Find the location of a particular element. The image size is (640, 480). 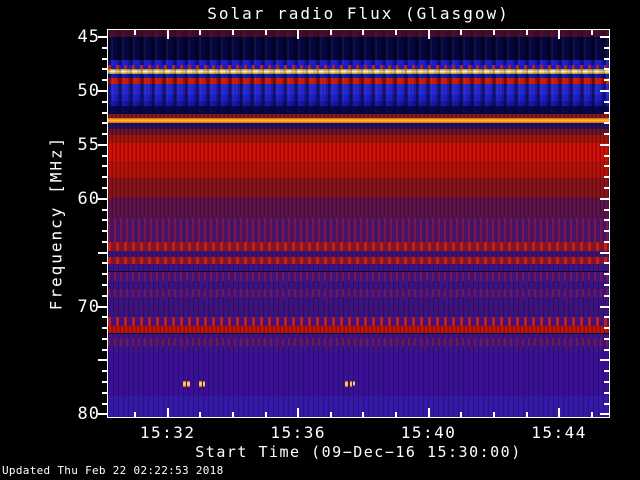

y-tick-label: 80 is located at coordinates (88, 414).